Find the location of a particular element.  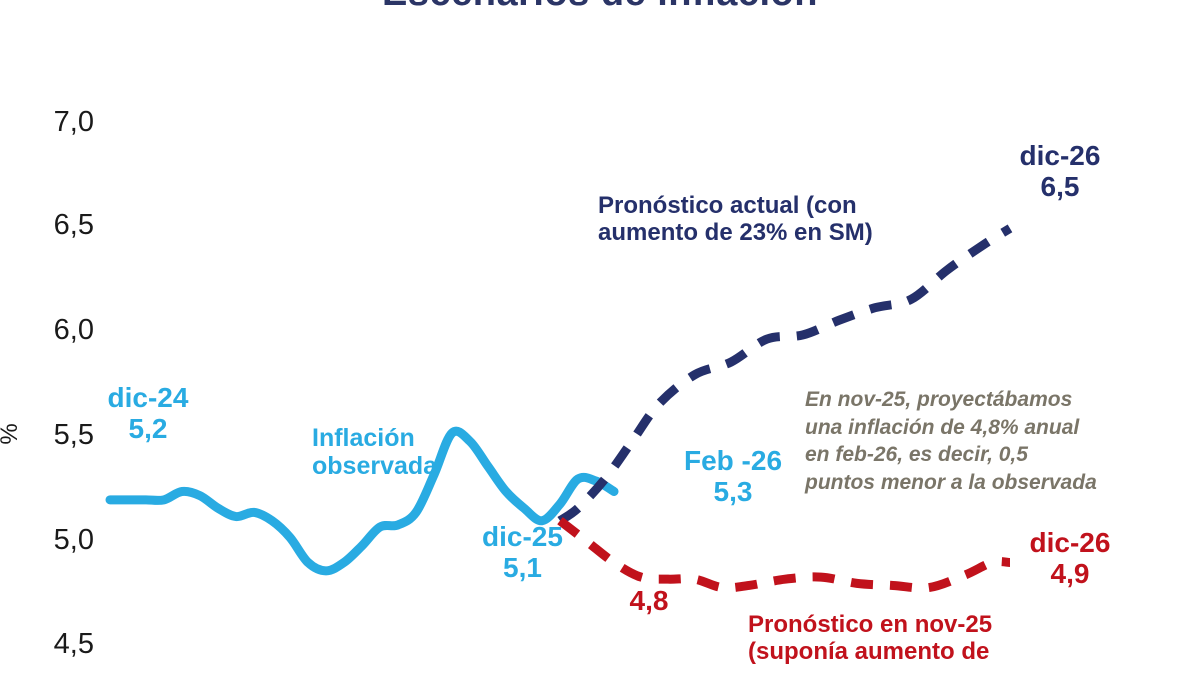

annotation-feb-26-value: 5,3 is located at coordinates (733, 492).